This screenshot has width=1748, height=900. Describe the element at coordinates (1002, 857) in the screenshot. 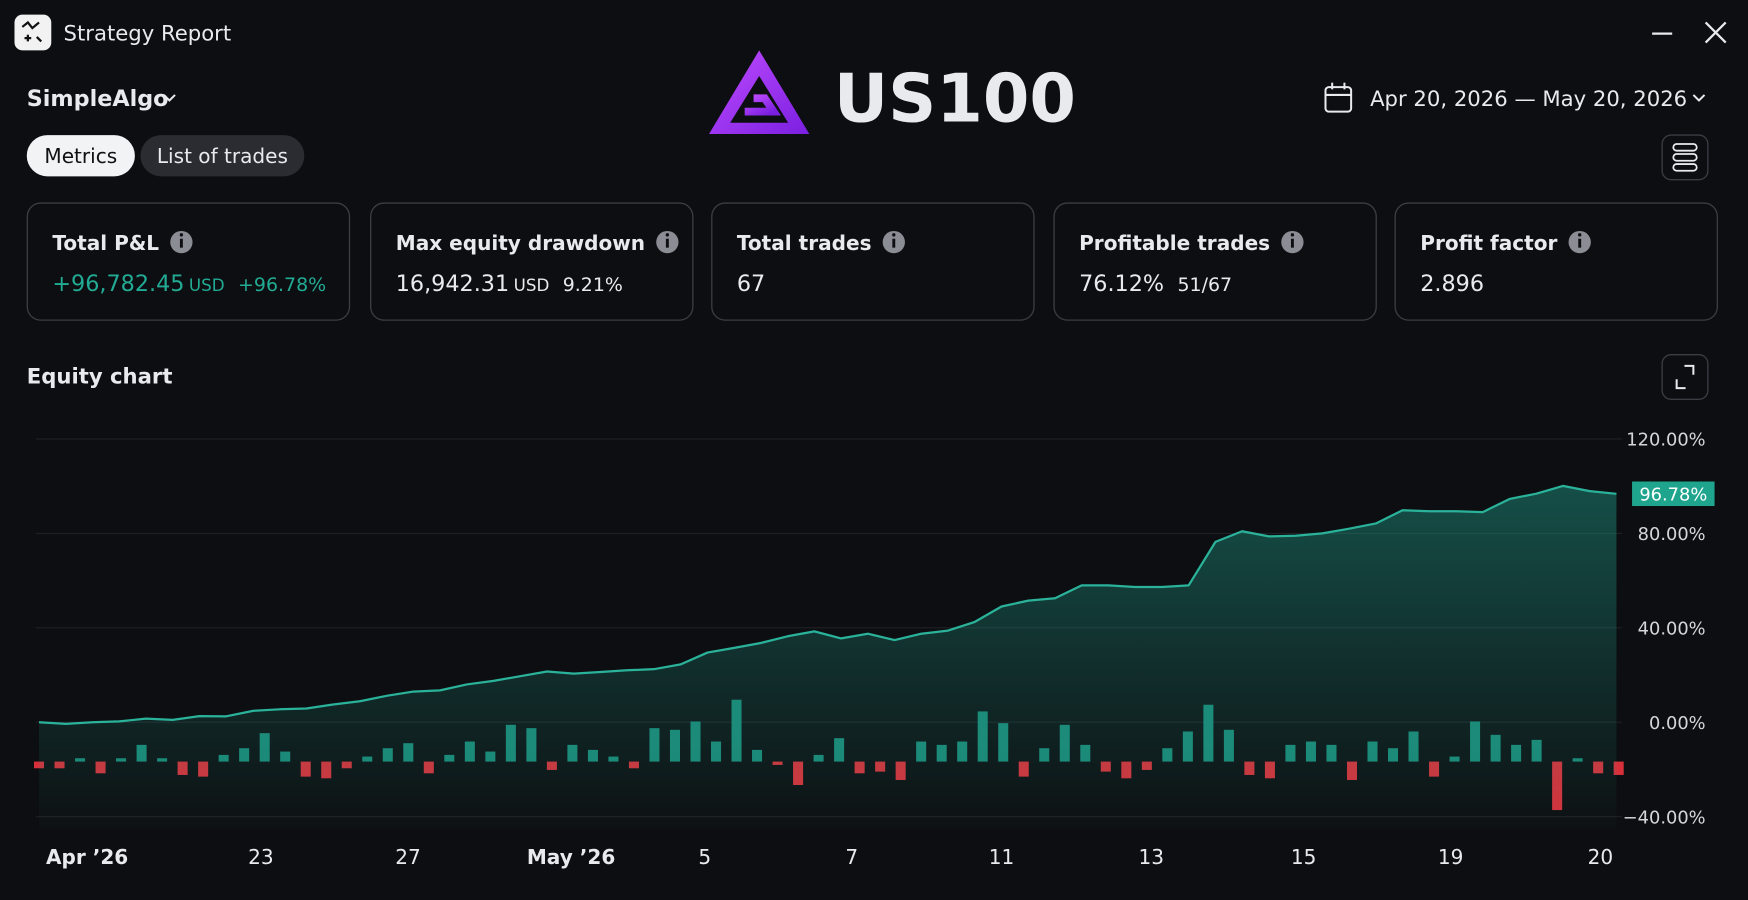

I see `x-tick-label: 11` at that location.